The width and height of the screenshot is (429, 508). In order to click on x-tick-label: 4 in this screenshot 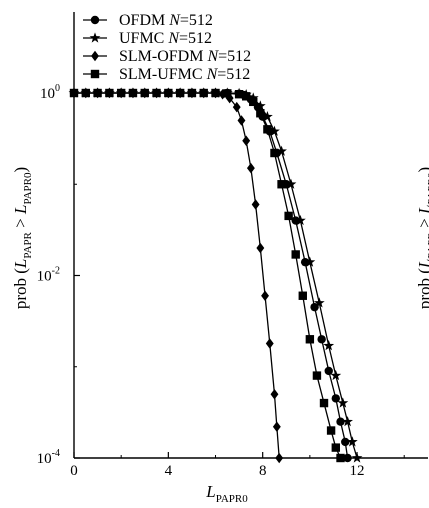, I will do `click(169, 471)`.